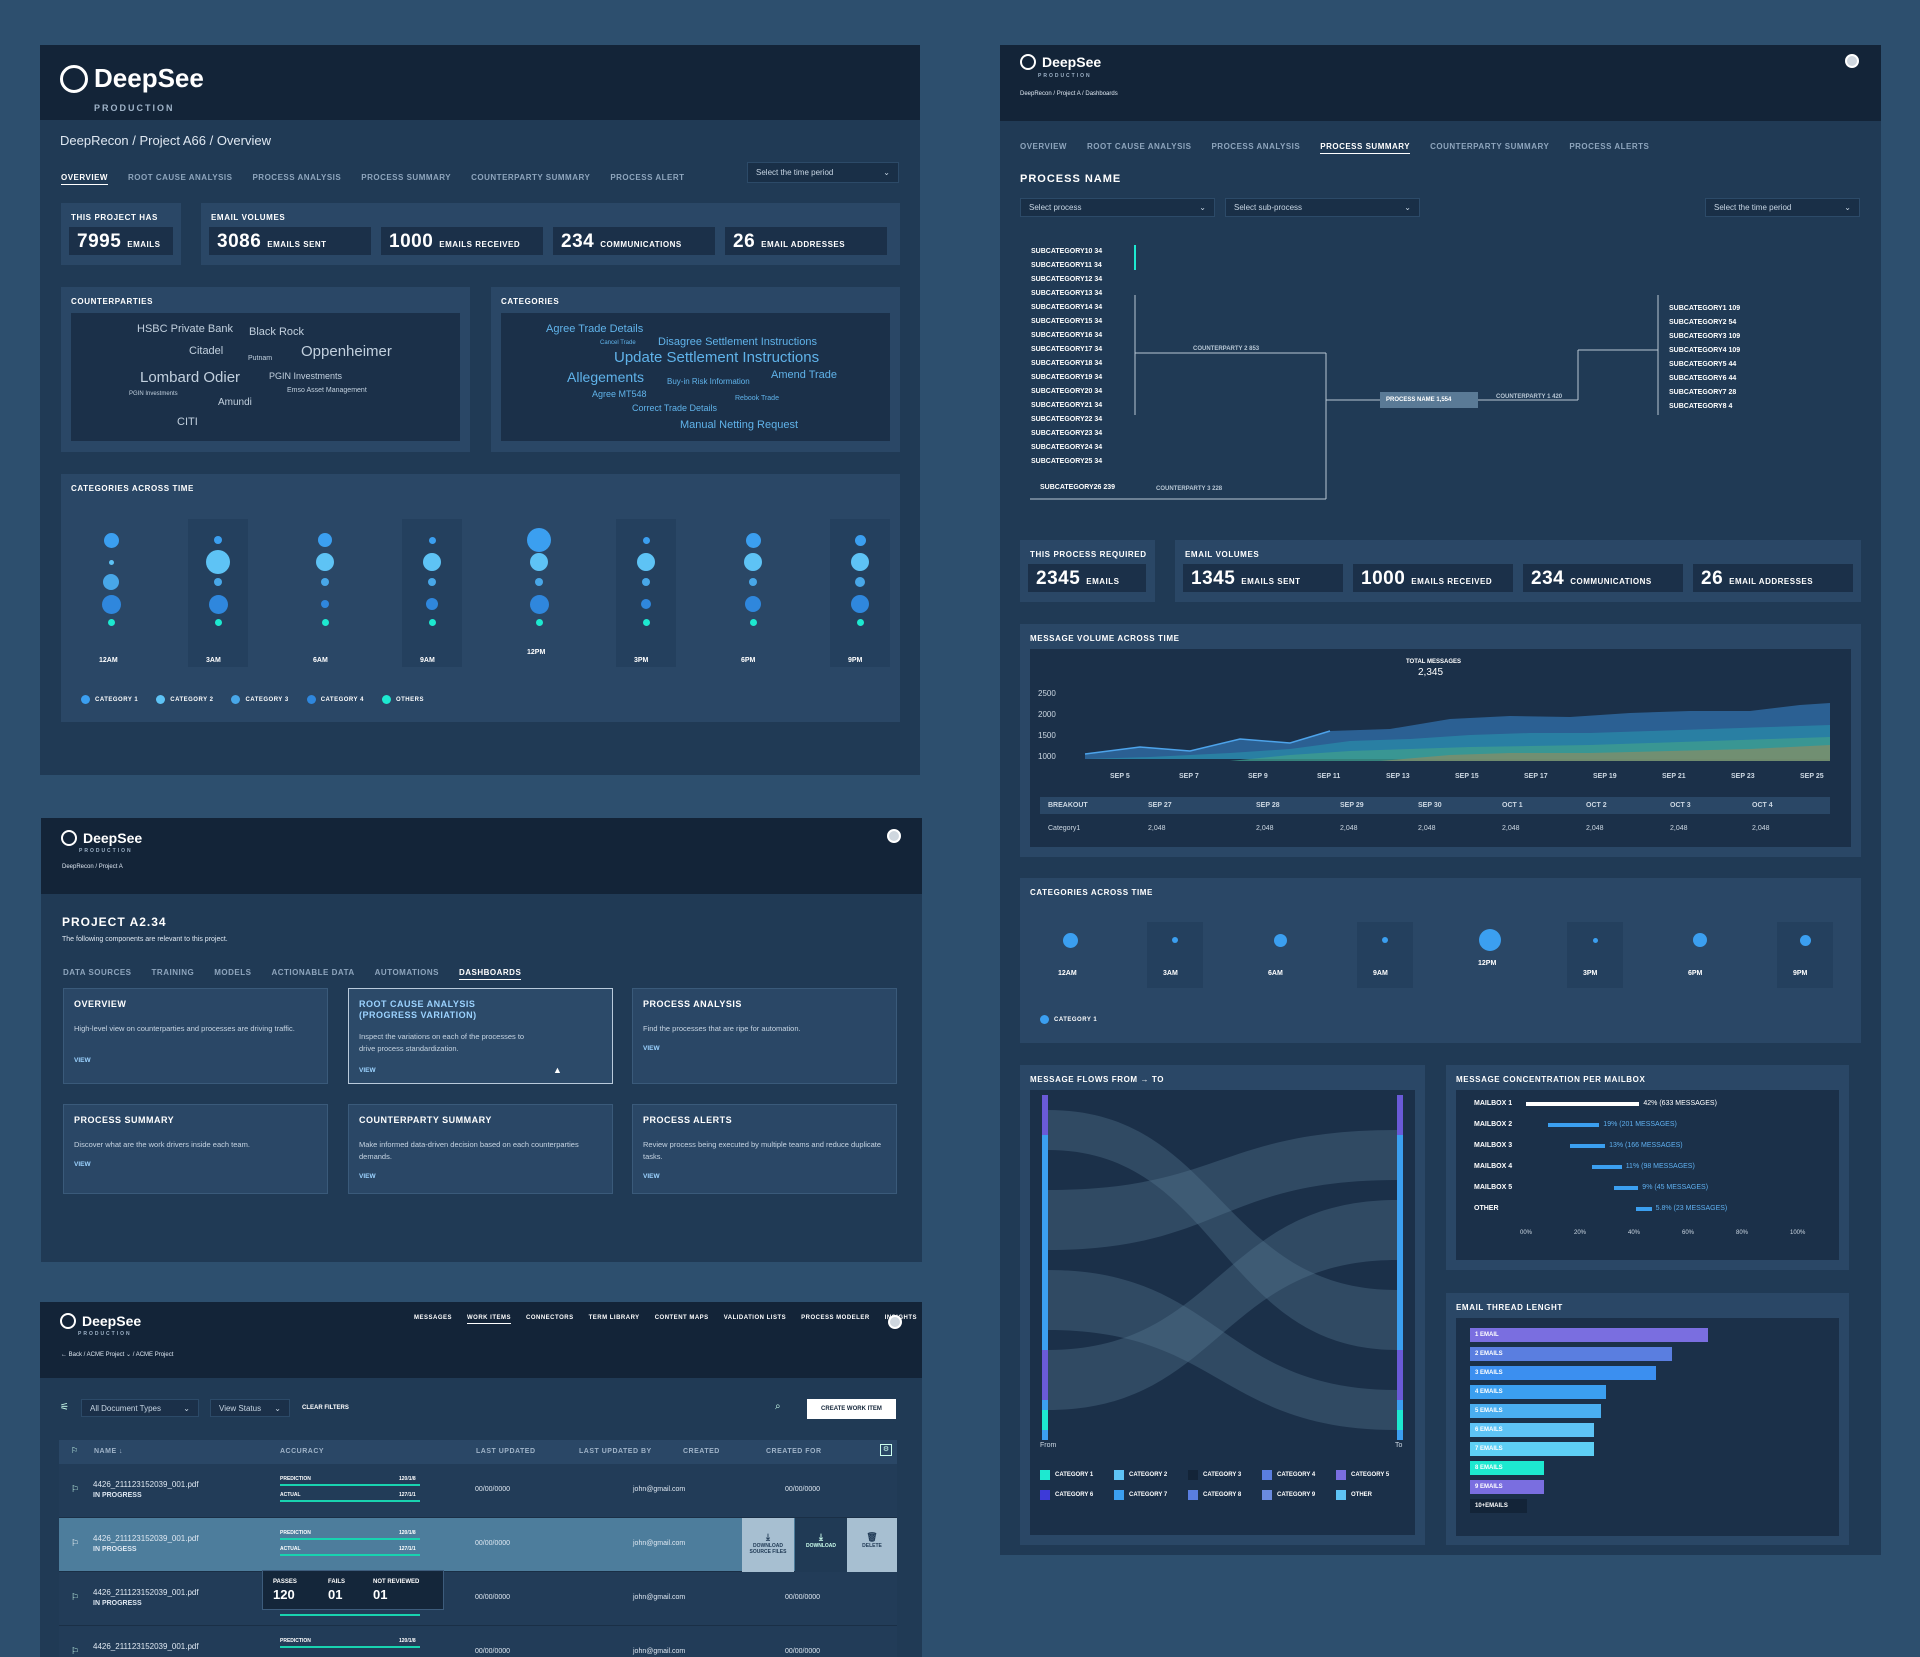 The height and width of the screenshot is (1657, 1920). Describe the element at coordinates (1067, 447) in the screenshot. I see `subcategory-item: SUBCATEGORY24 34` at that location.